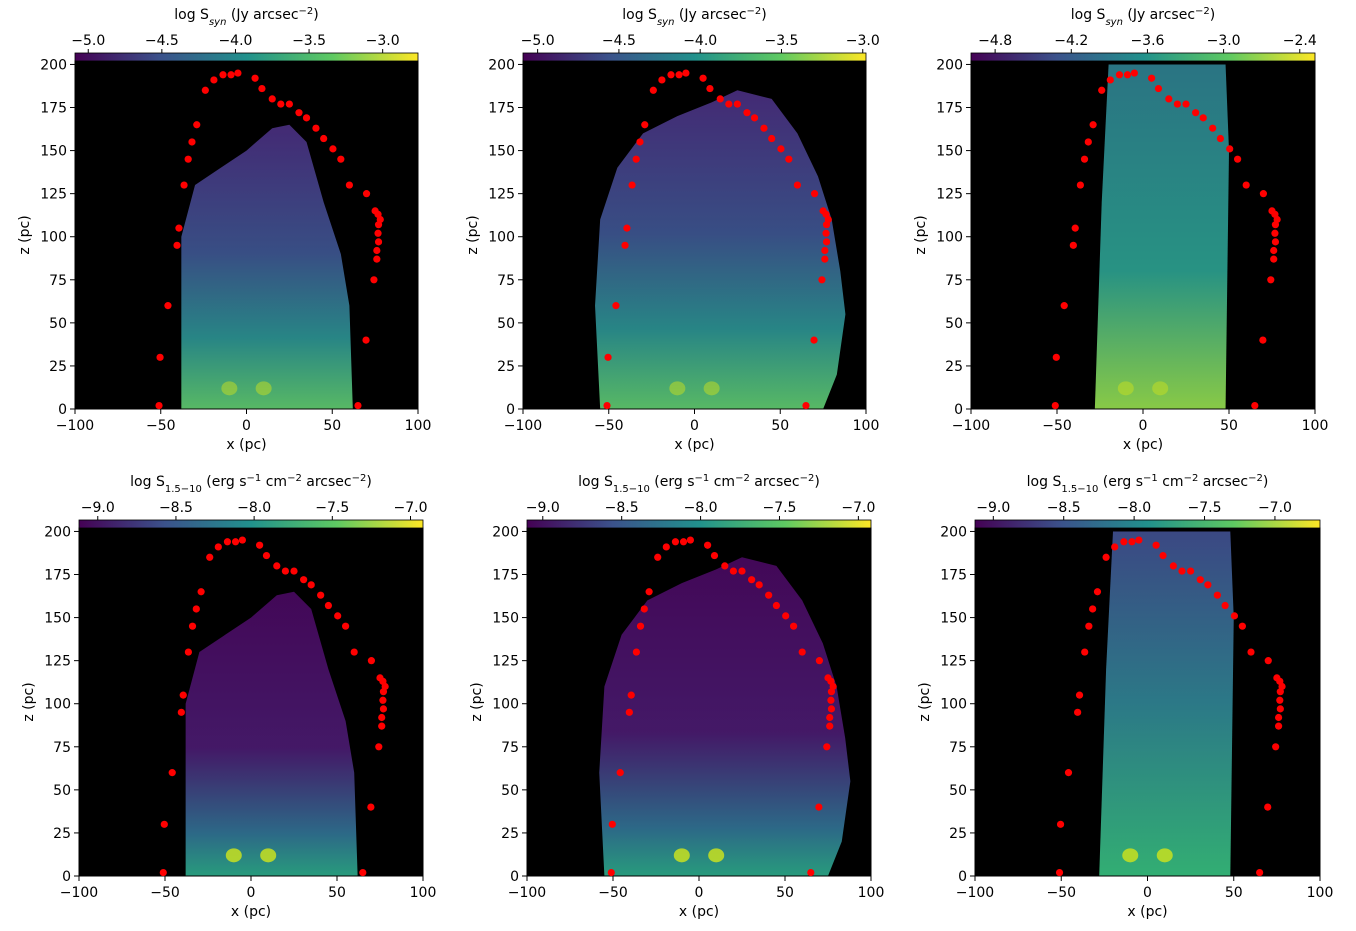 Image resolution: width=1356 pixels, height=931 pixels. Describe the element at coordinates (954, 324) in the screenshot. I see `y-tick-label: 50` at that location.